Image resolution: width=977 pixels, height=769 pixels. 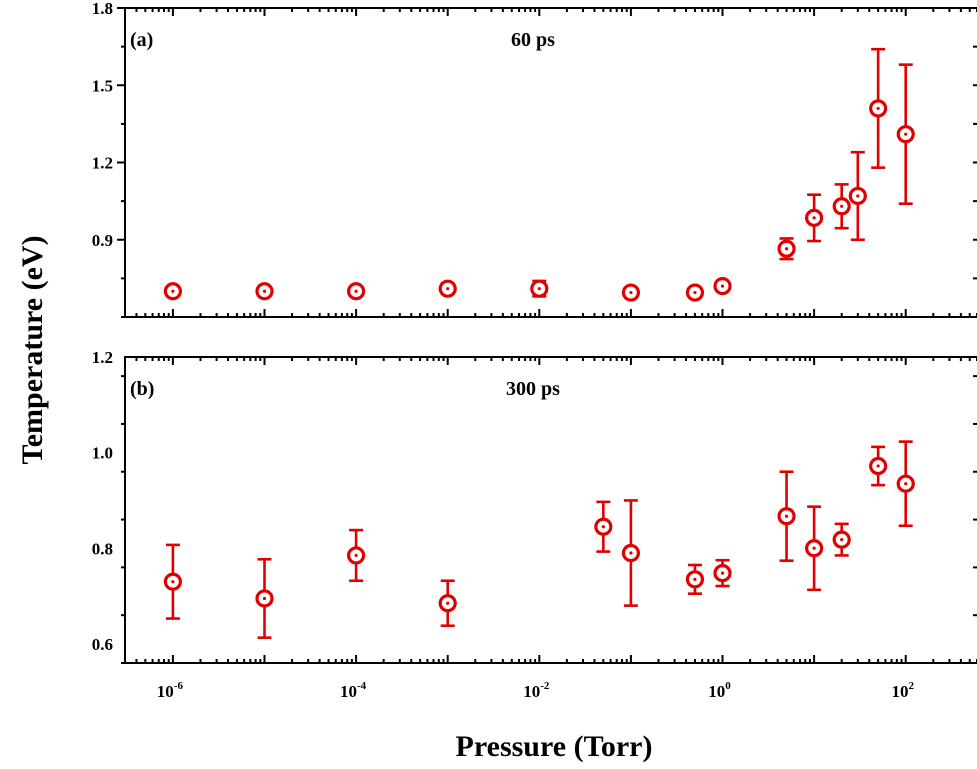 I want to click on x-tick-label: 10², so click(x=902, y=690).